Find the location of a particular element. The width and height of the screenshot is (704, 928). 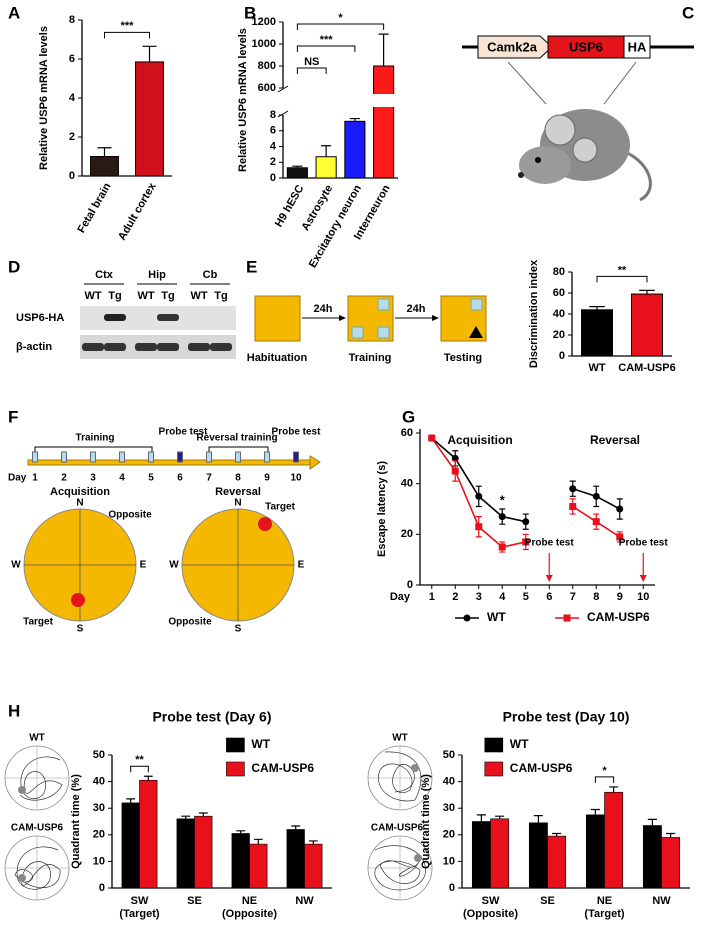

legend-marker is located at coordinates (567, 618).